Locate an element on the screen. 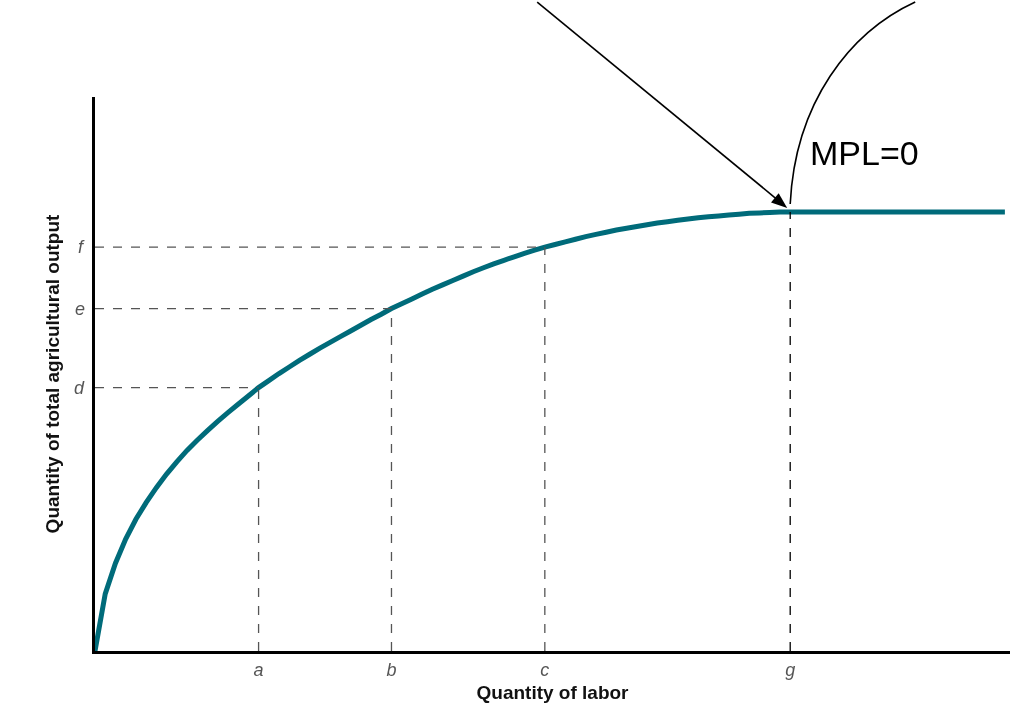  x-axis-title: Quantity of labor is located at coordinates (553, 693).